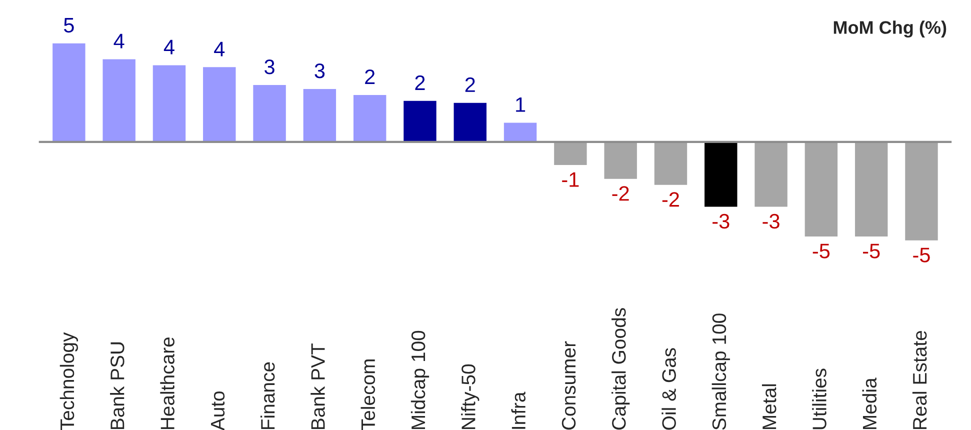 The height and width of the screenshot is (430, 971). I want to click on x-tick-label: Media, so click(869, 404).